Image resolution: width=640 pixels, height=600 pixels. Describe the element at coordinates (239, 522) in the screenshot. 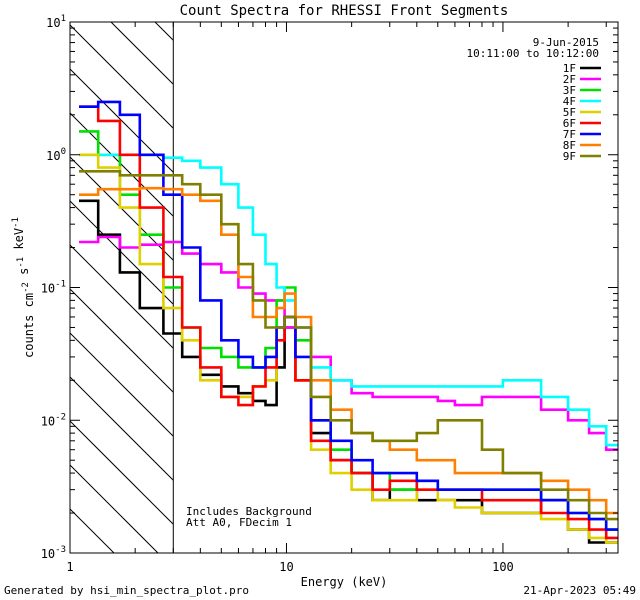

I see `annotation-attenuator: Att A0, FDecim 1` at that location.